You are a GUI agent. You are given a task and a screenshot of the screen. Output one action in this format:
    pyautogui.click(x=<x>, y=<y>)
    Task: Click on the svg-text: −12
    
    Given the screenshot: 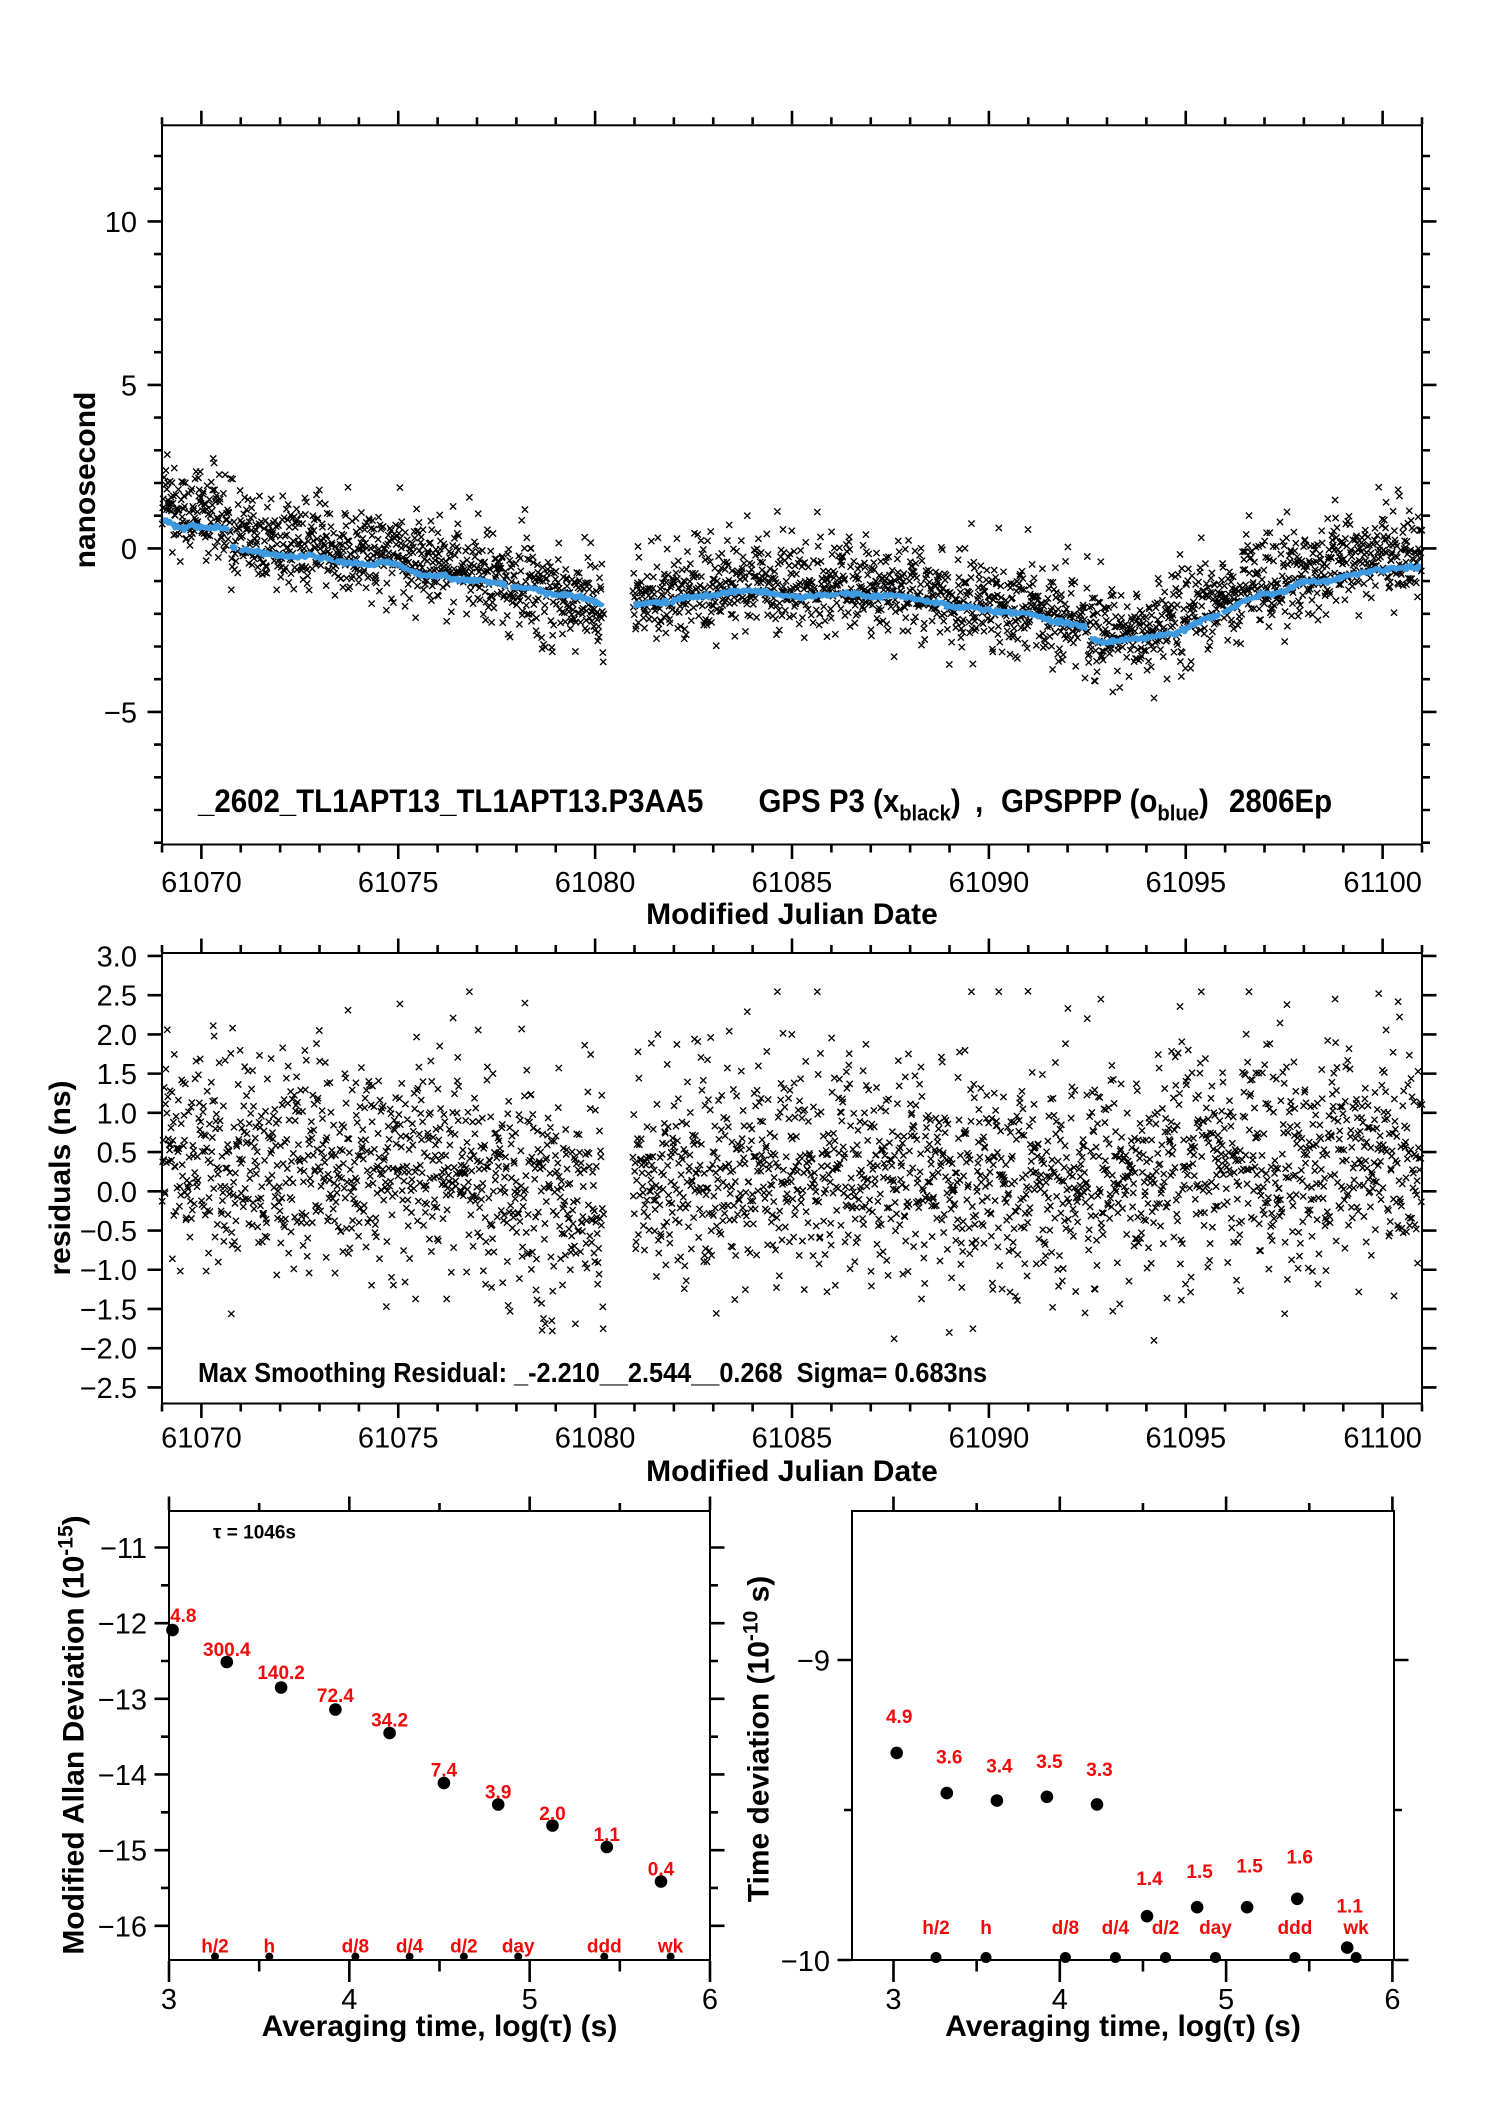 What is the action you would take?
    pyautogui.click(x=122, y=1625)
    